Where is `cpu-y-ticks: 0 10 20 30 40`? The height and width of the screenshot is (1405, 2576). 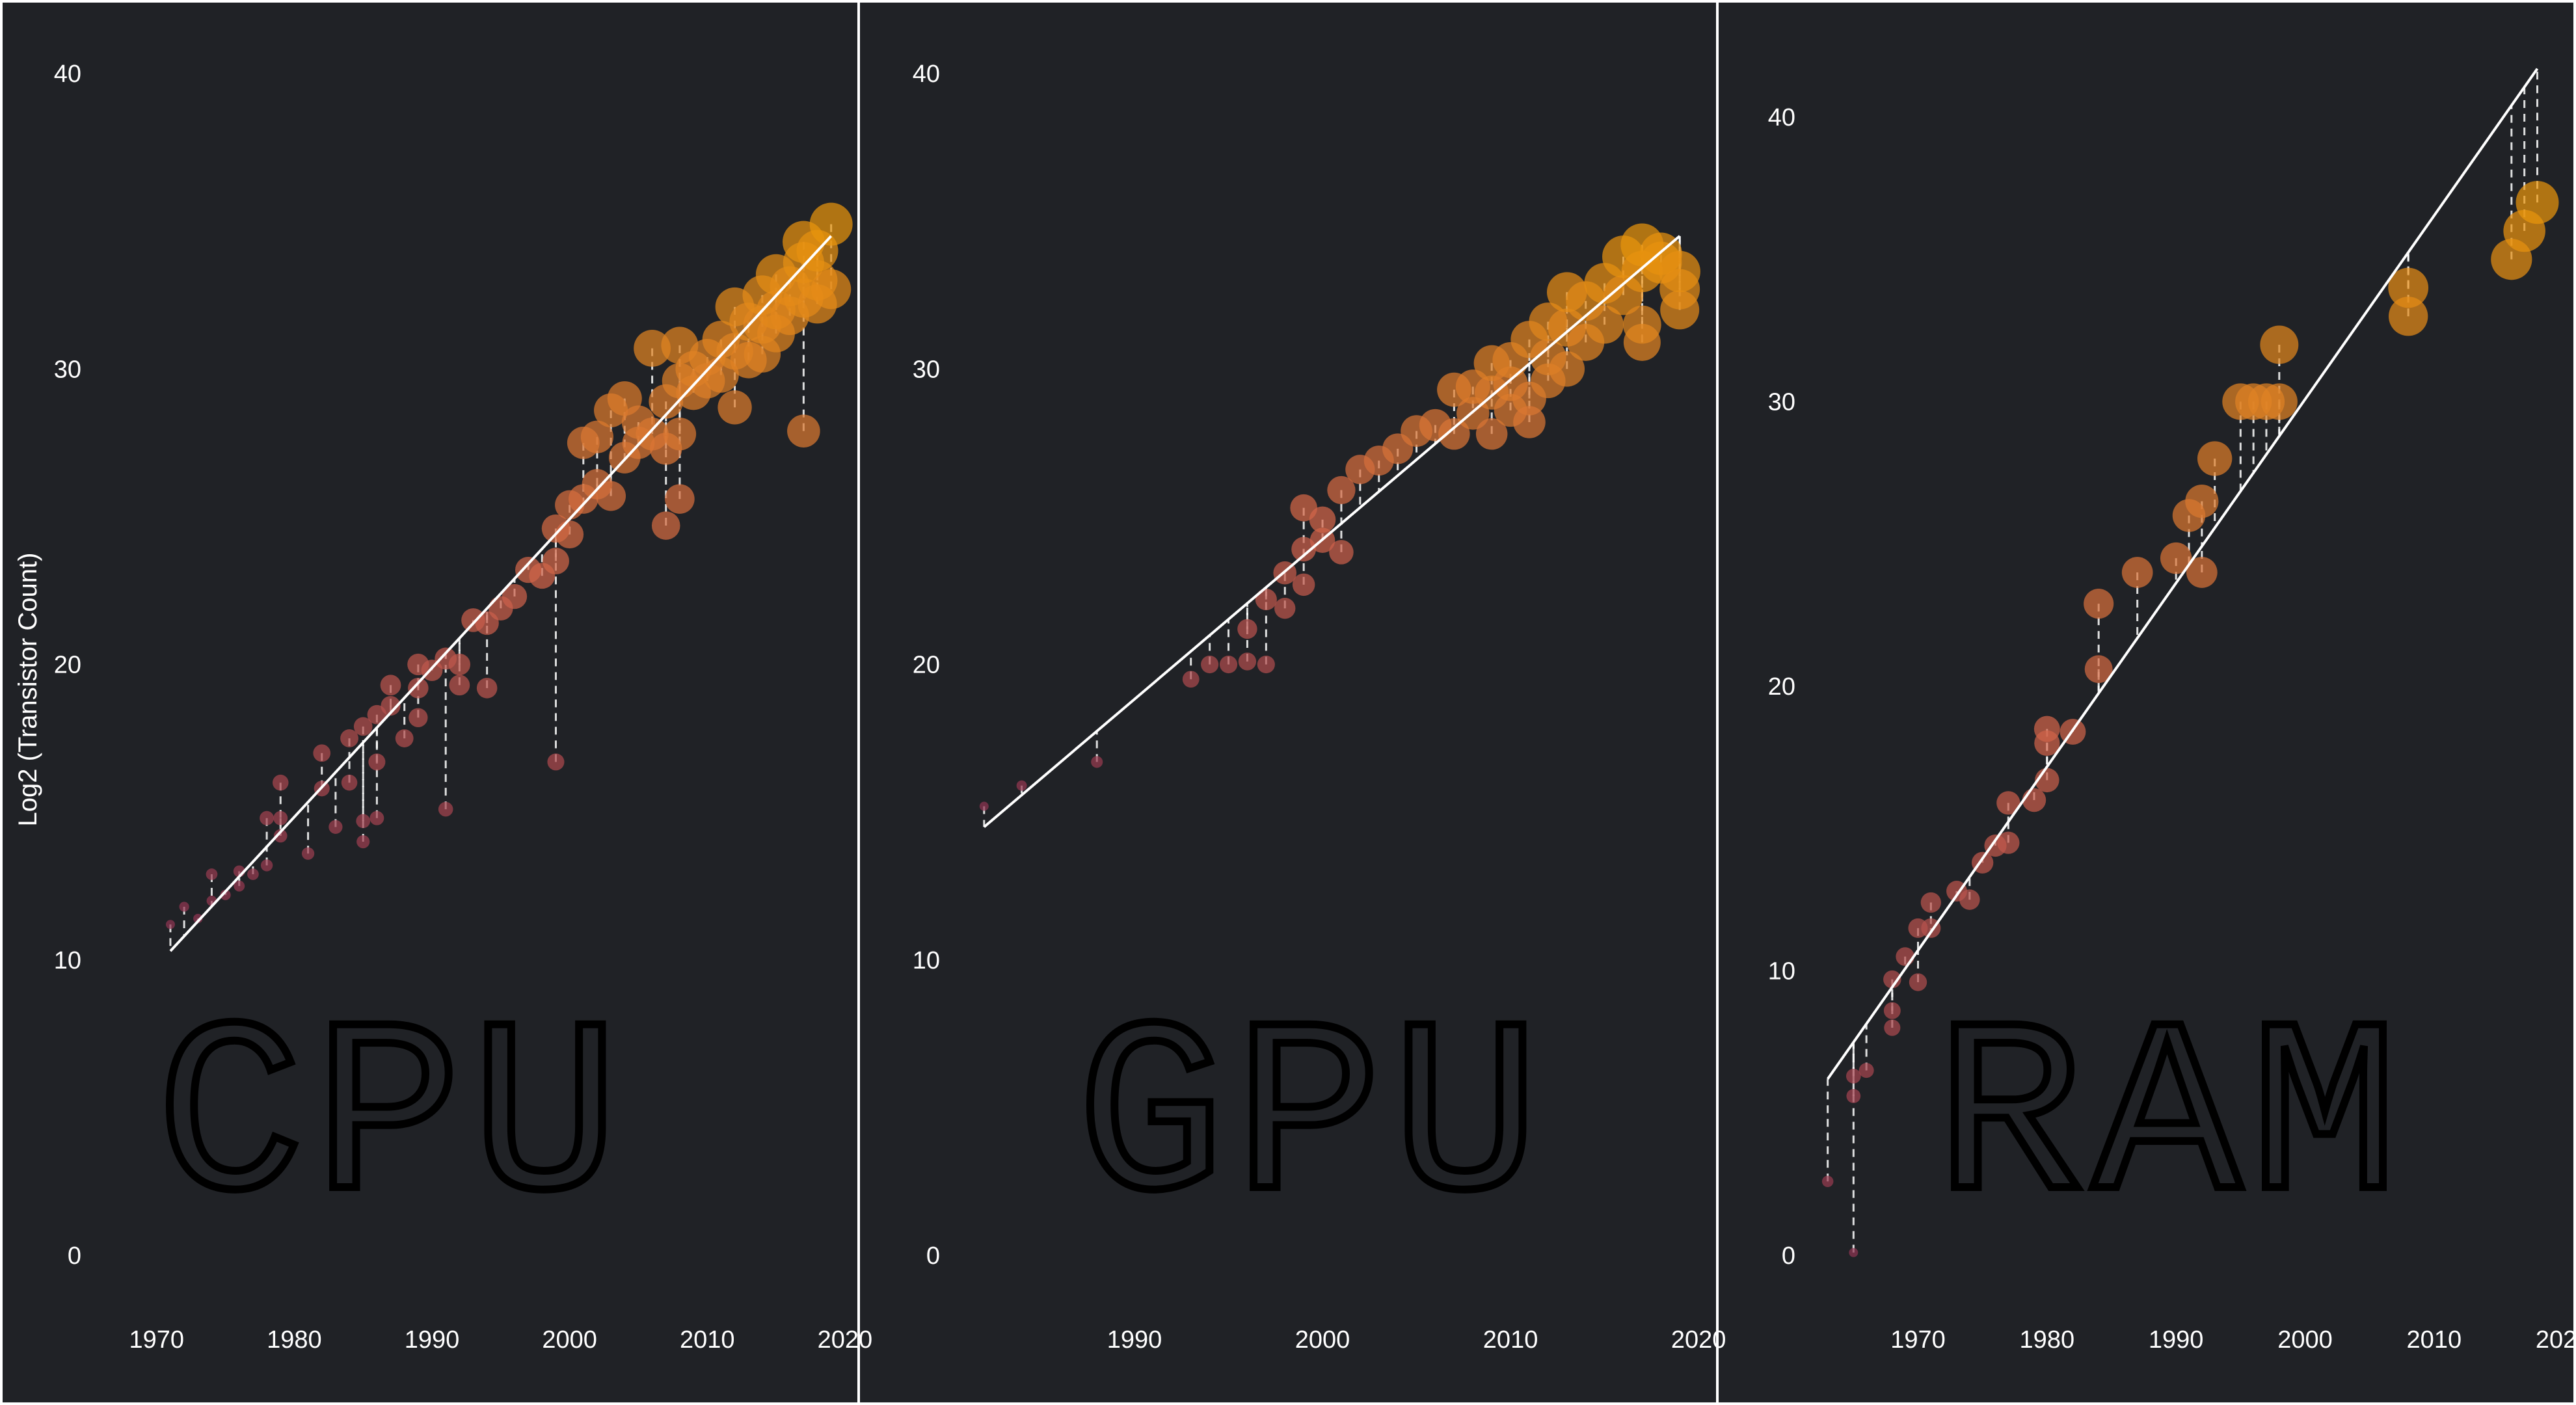 cpu-y-ticks: 0 10 20 30 40 is located at coordinates (67, 665).